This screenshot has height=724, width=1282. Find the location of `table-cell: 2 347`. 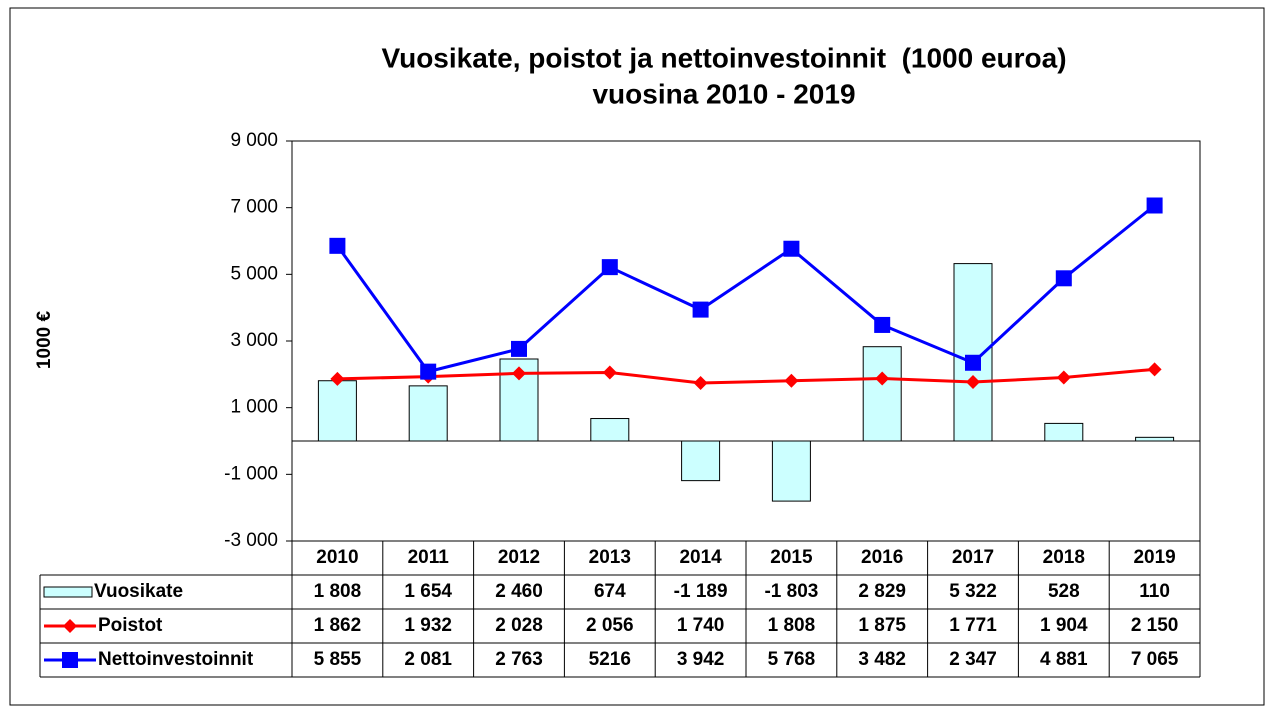

table-cell: 2 347 is located at coordinates (973, 659).